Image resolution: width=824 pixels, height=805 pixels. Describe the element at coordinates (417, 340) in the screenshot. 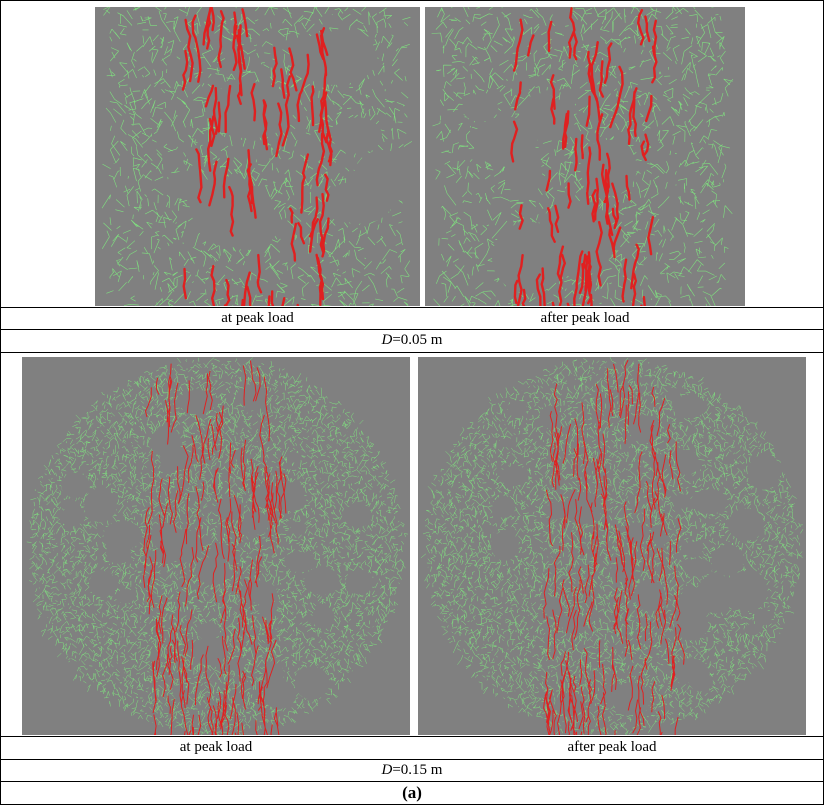

I see `dimension-value: =0.05 m` at that location.